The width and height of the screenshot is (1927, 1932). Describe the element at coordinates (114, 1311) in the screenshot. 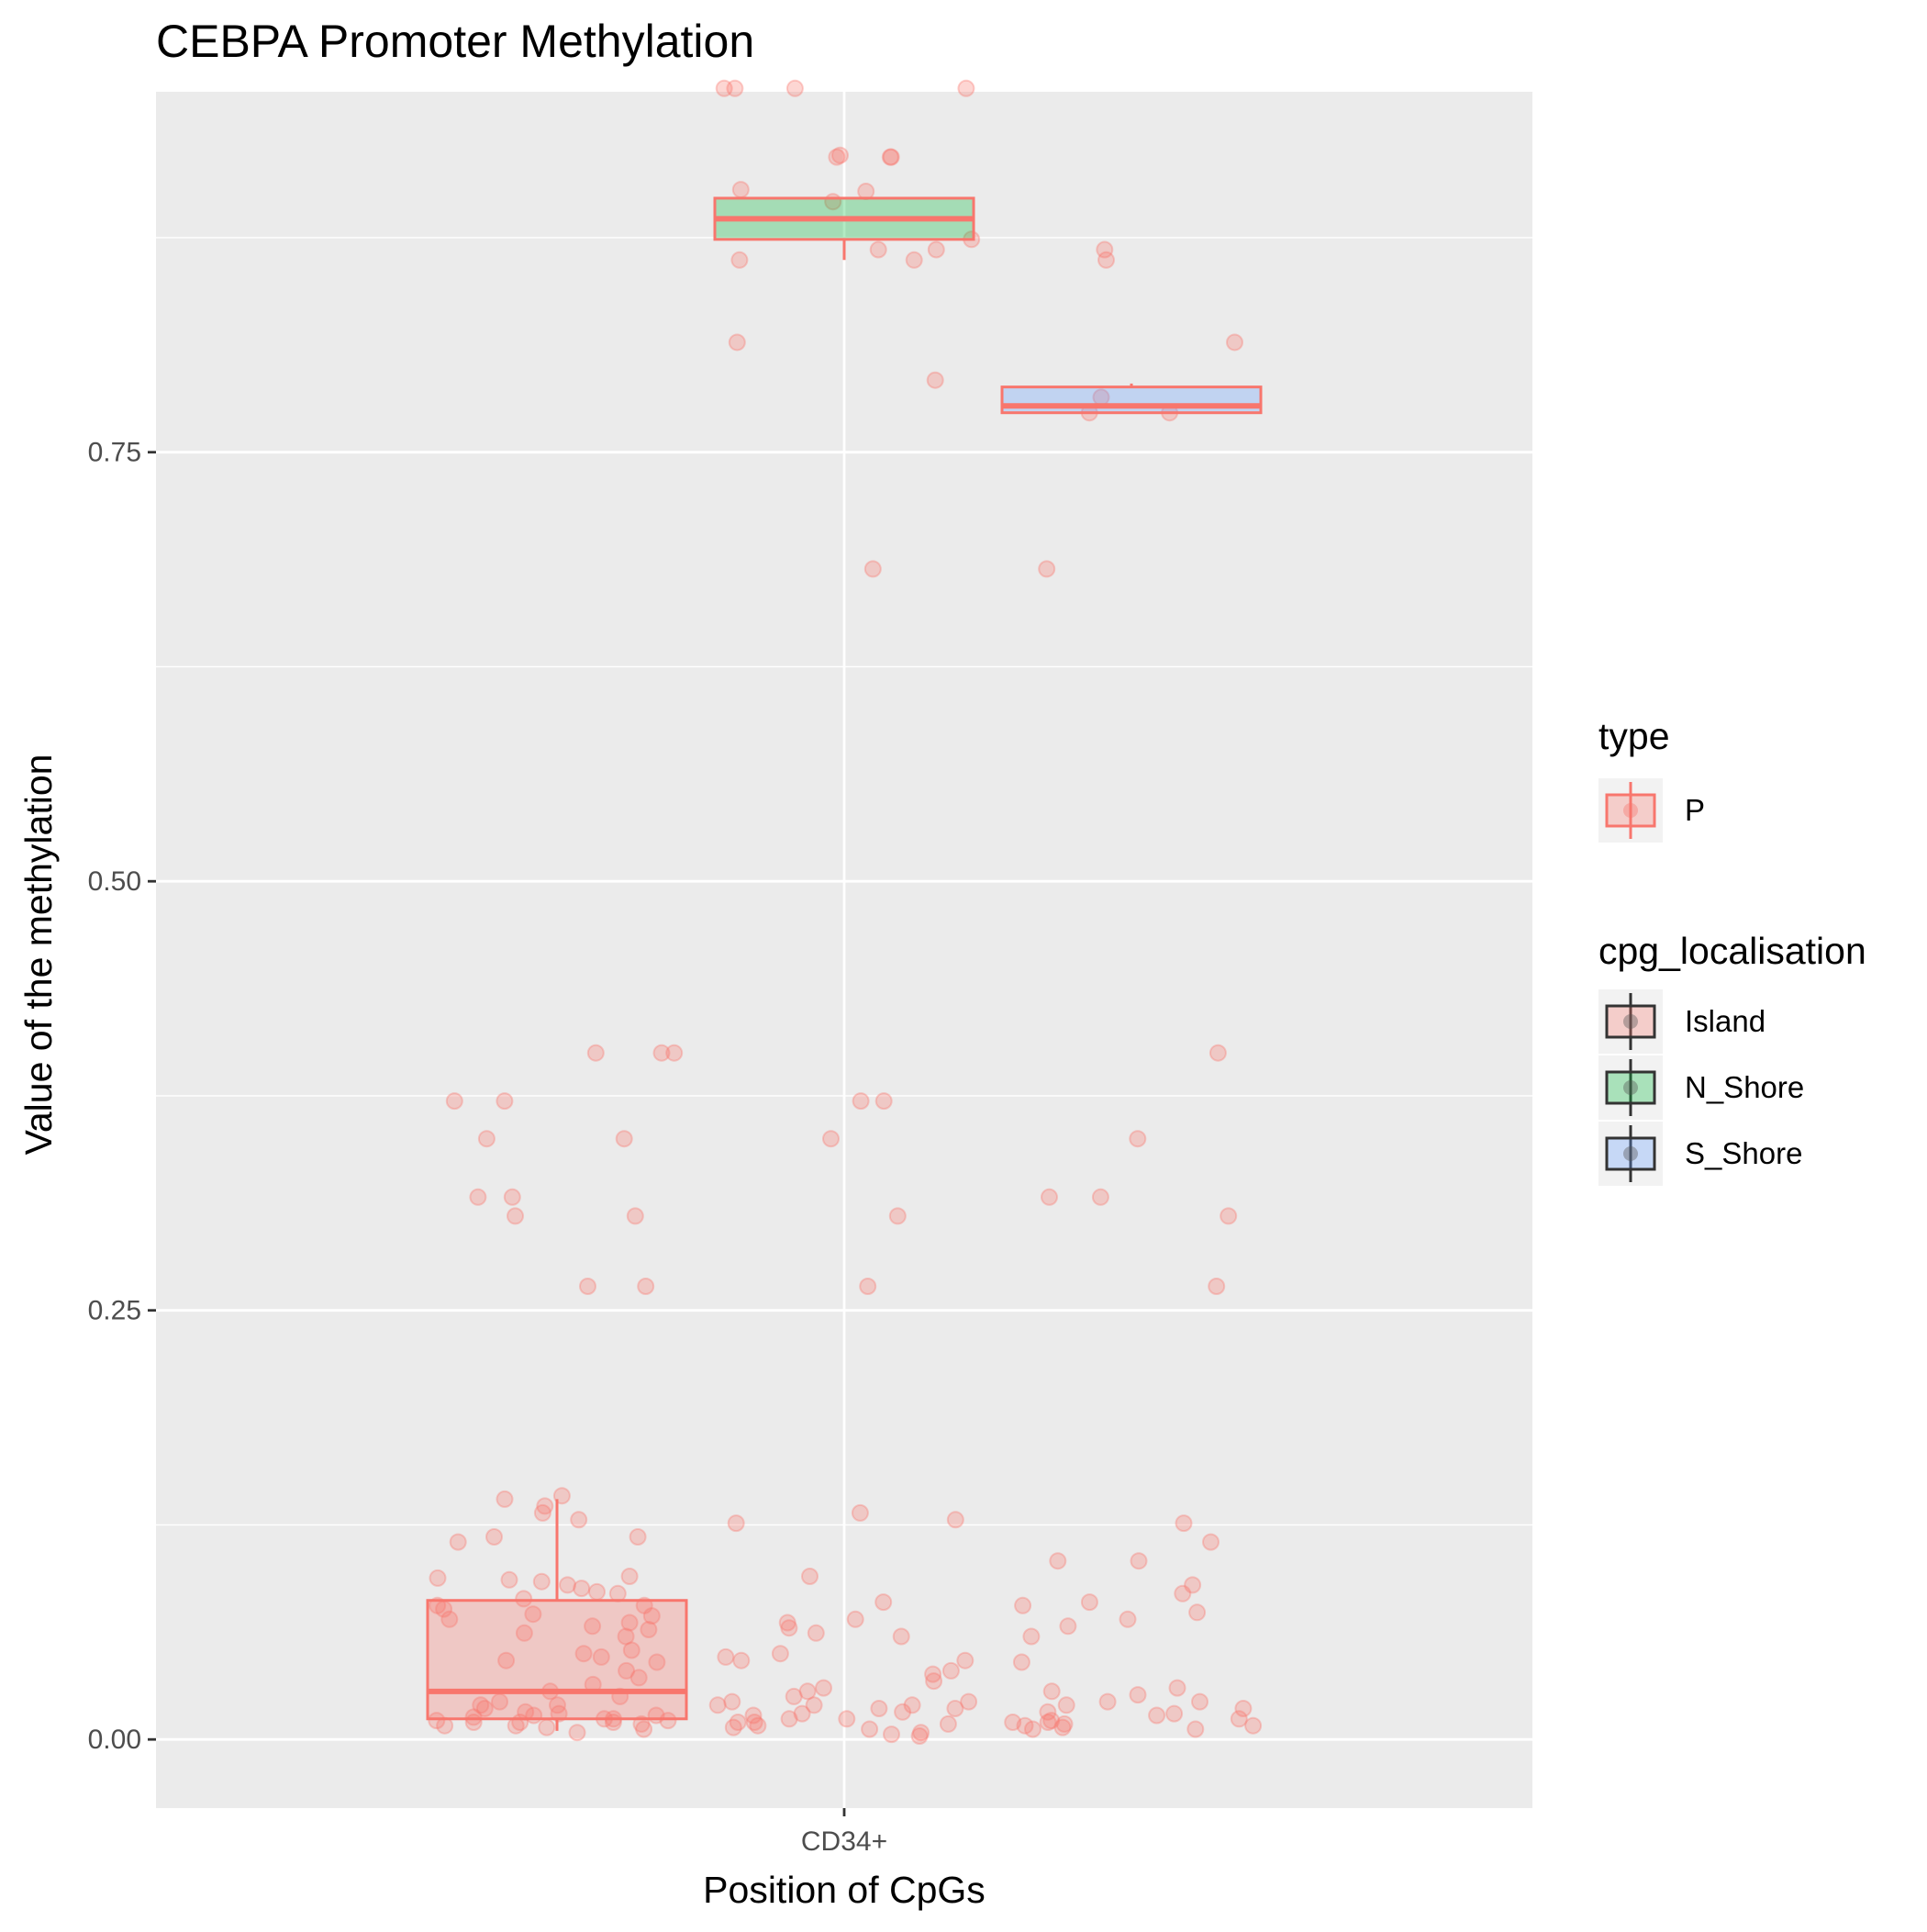

I see `y-tick-label: 0.25` at that location.